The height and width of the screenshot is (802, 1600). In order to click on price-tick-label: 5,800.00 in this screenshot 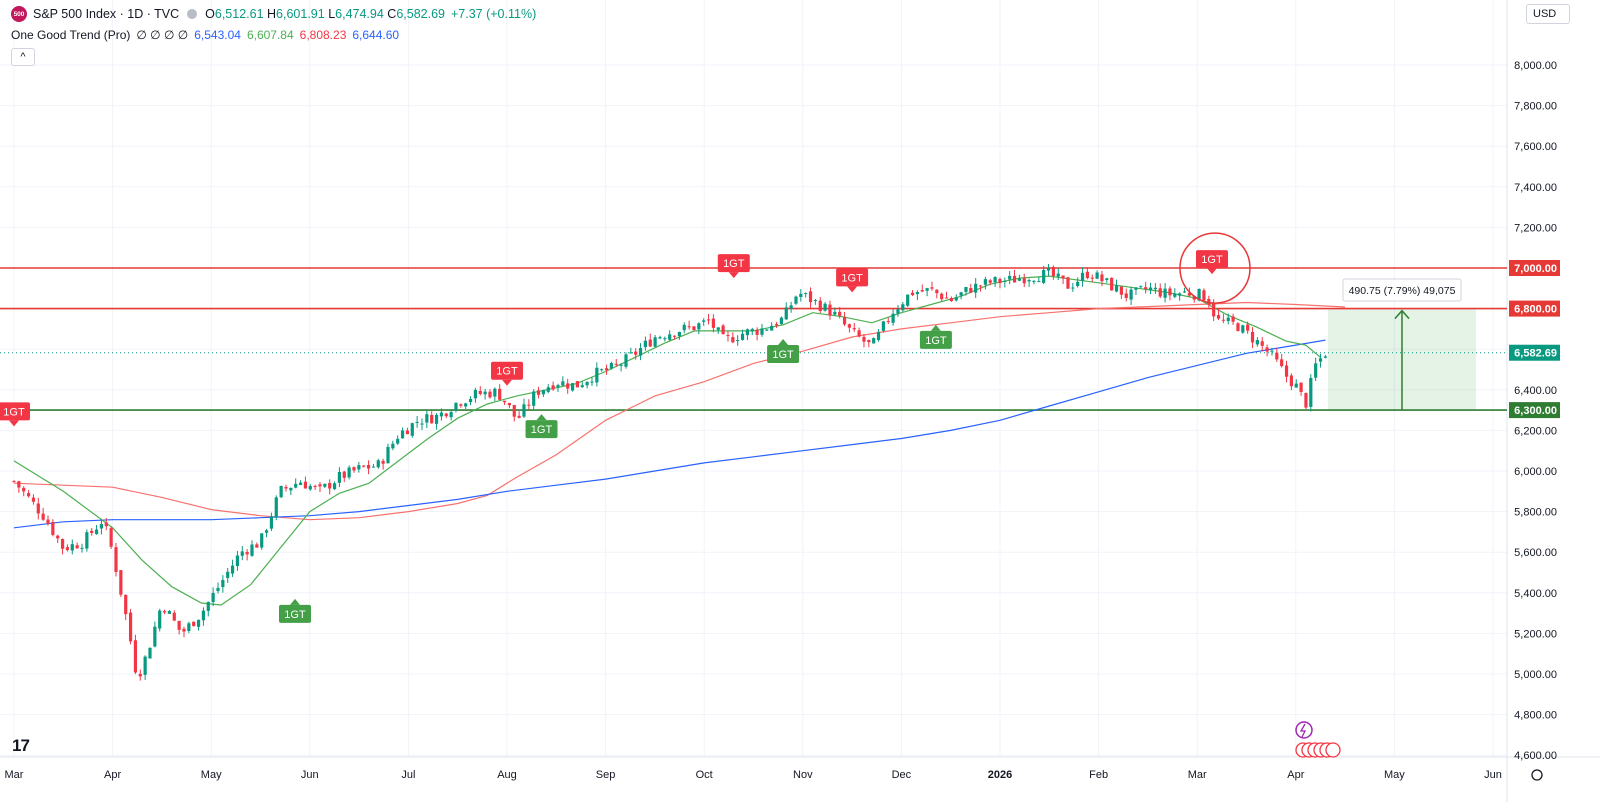, I will do `click(1535, 513)`.